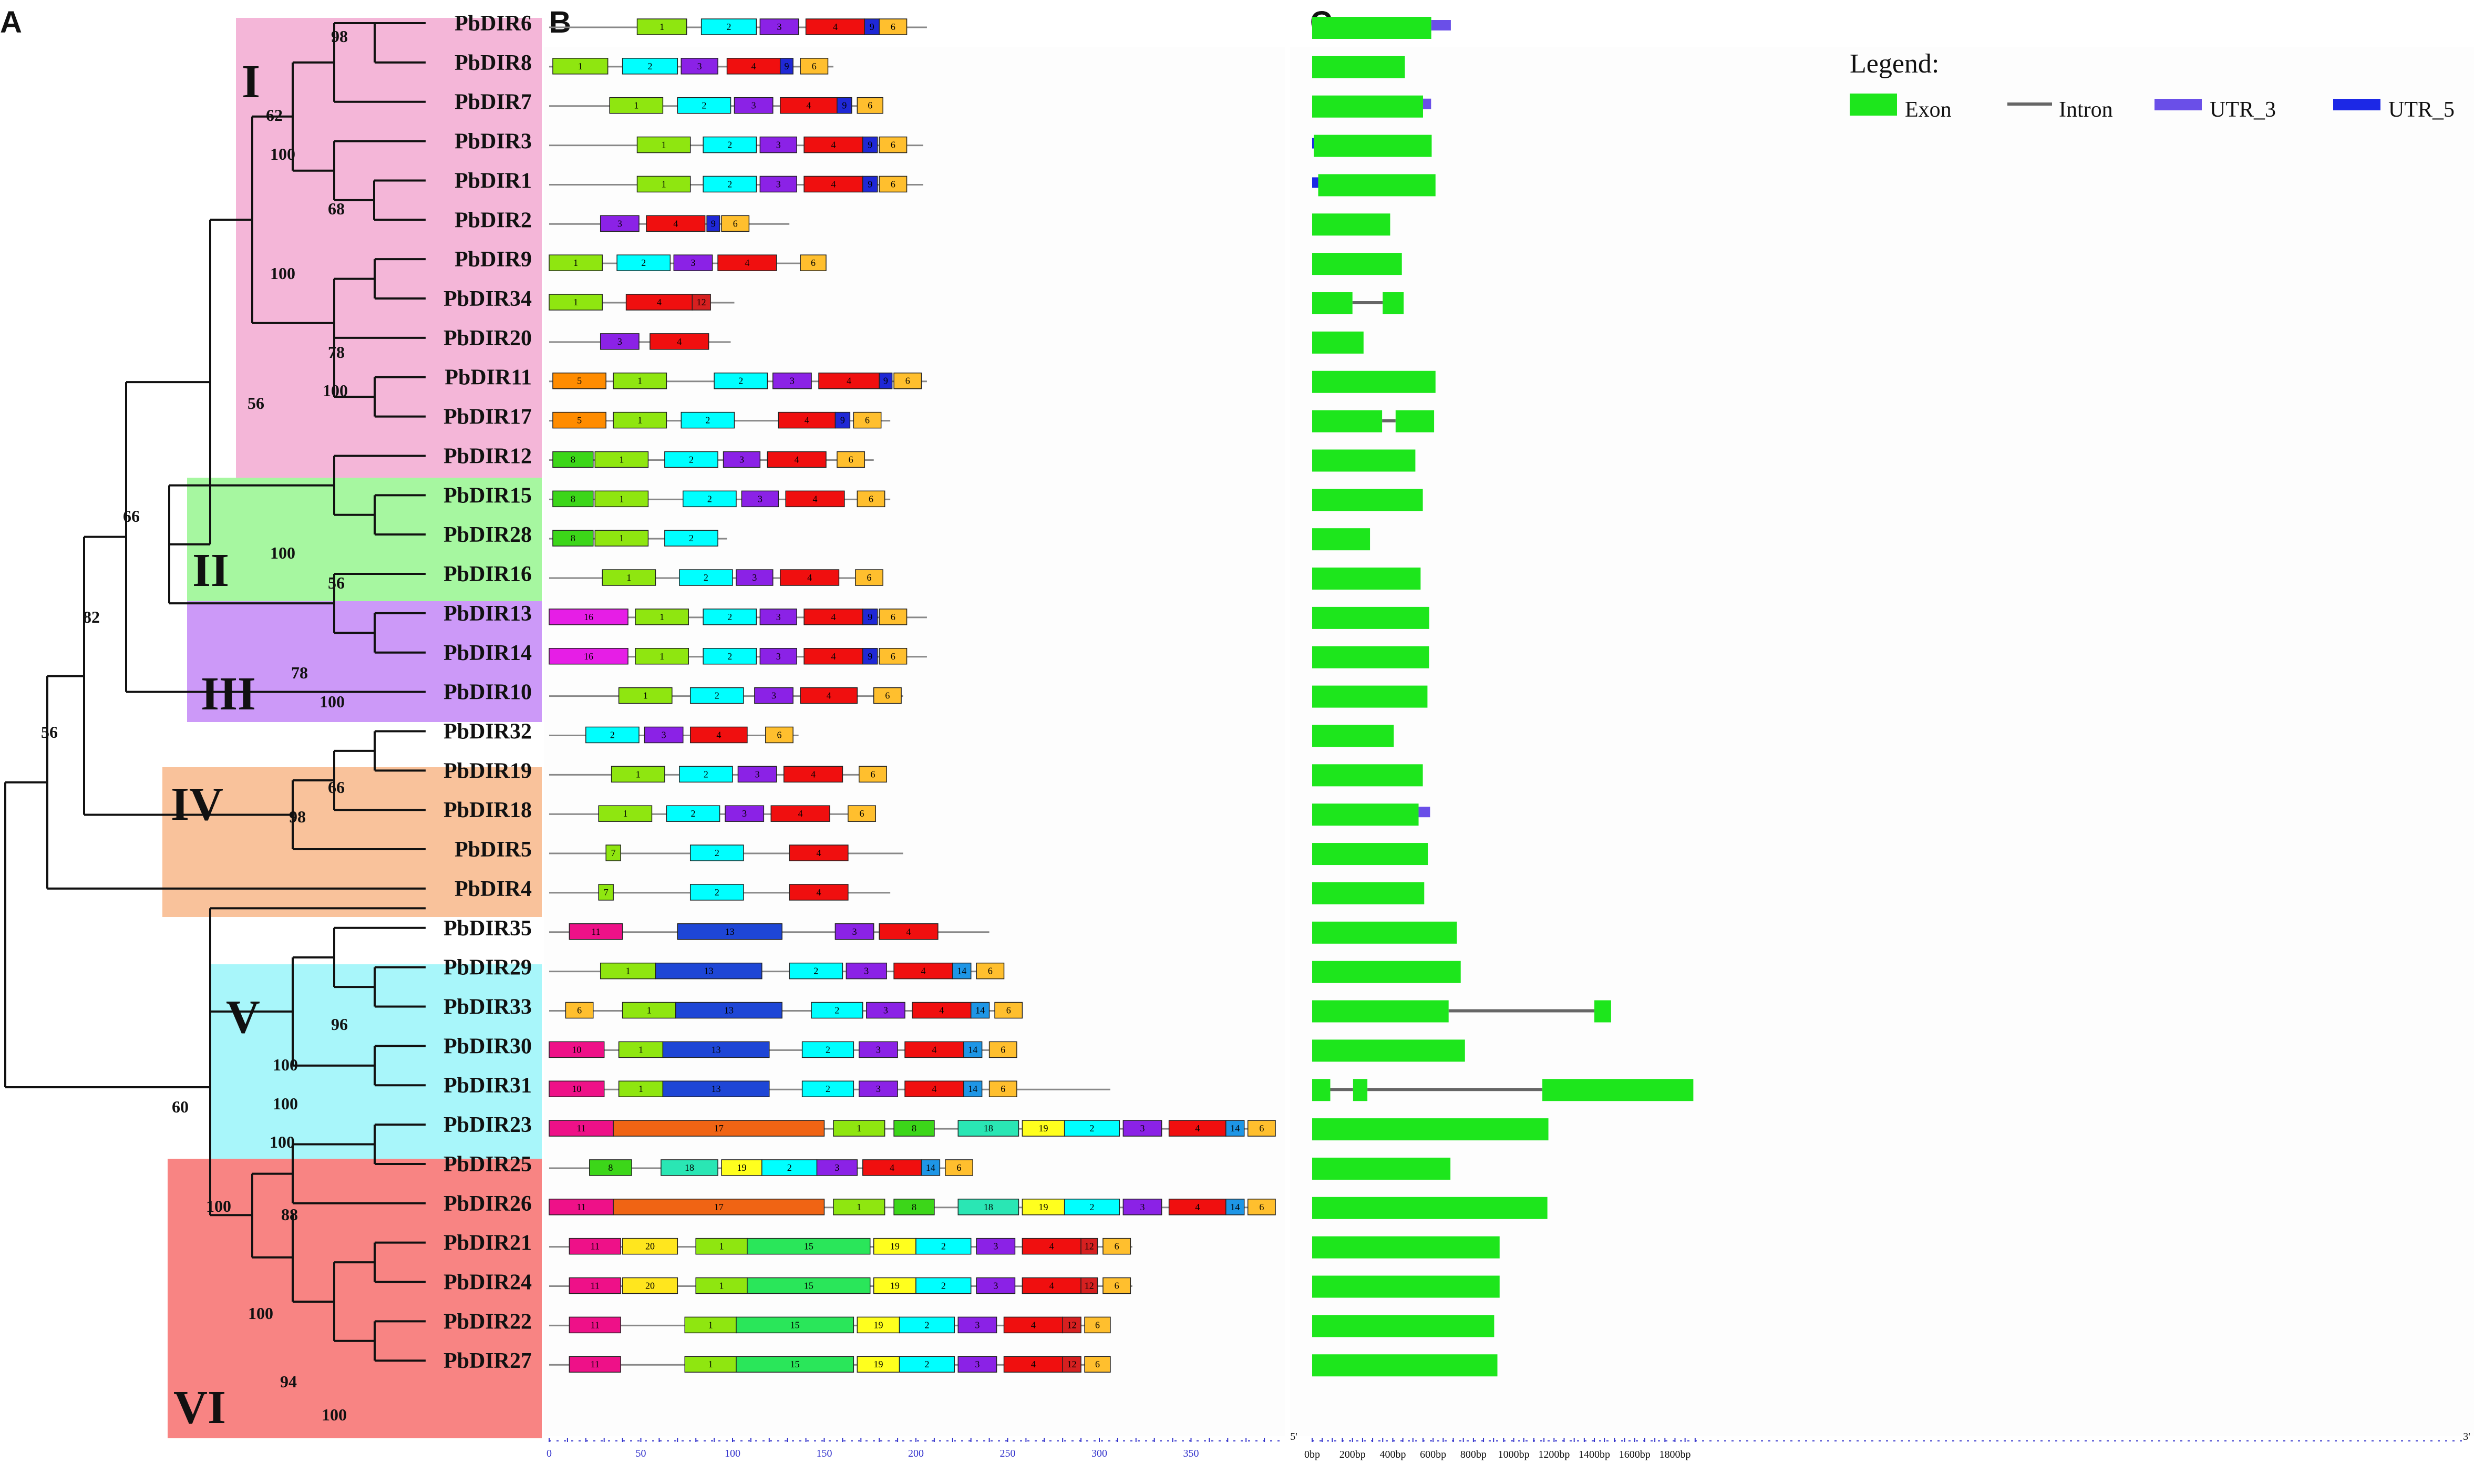 The width and height of the screenshot is (2474, 1484). I want to click on taxon-label: PbDIR29, so click(488, 968).